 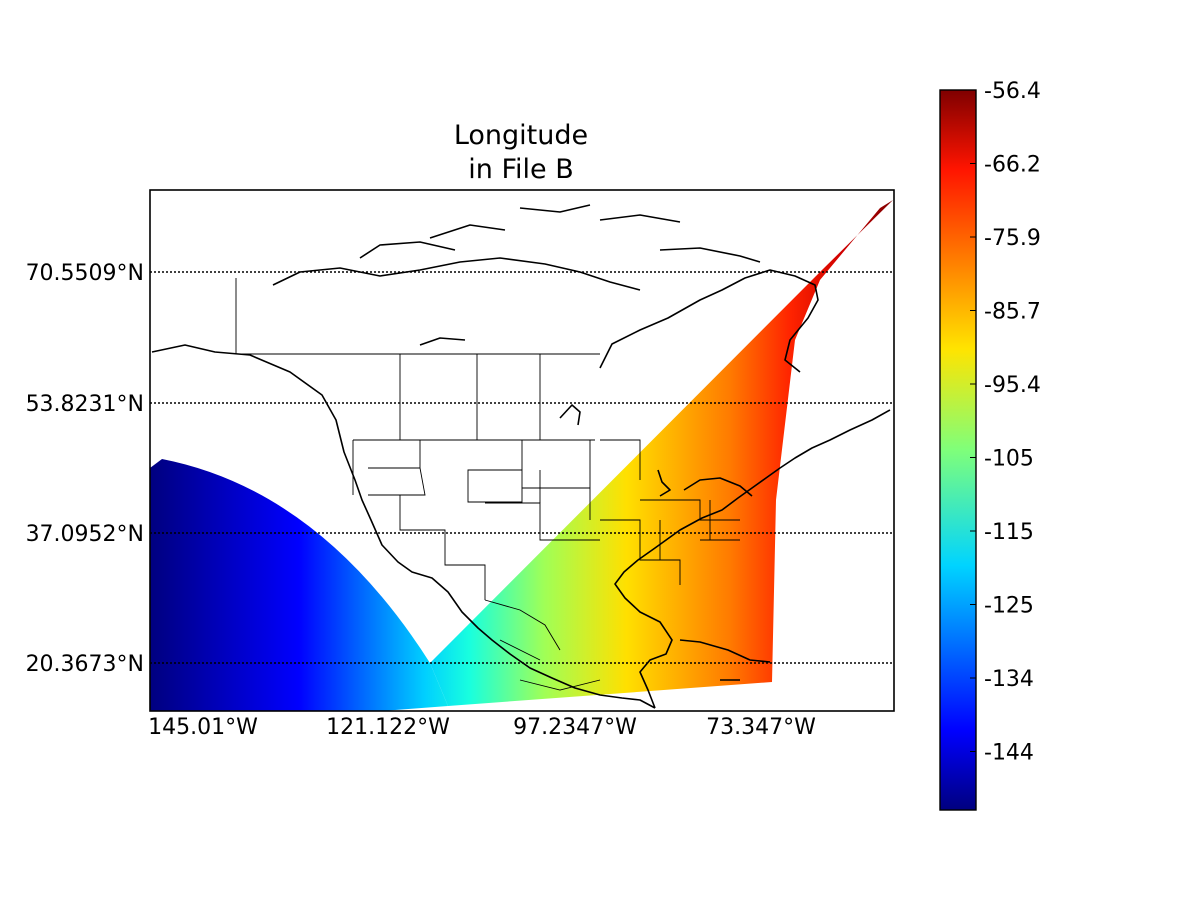 What do you see at coordinates (1009, 753) in the screenshot?
I see `colorbar-tick-label: -144` at bounding box center [1009, 753].